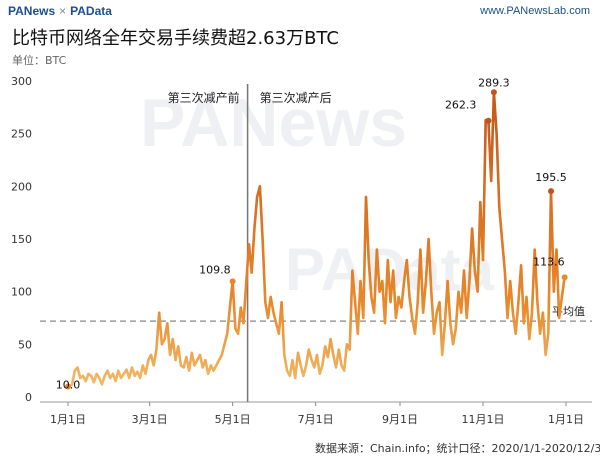  Describe the element at coordinates (568, 311) in the screenshot. I see `average-label: 平均值` at that location.